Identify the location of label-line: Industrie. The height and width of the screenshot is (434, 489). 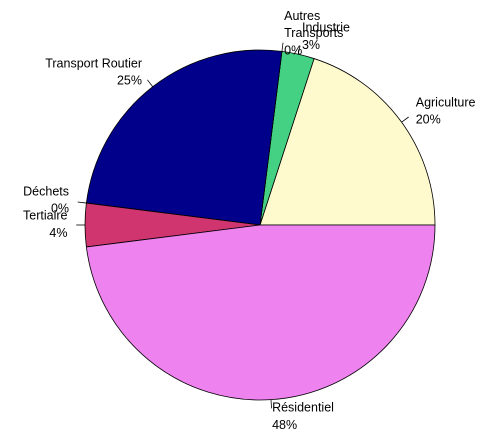
(326, 28).